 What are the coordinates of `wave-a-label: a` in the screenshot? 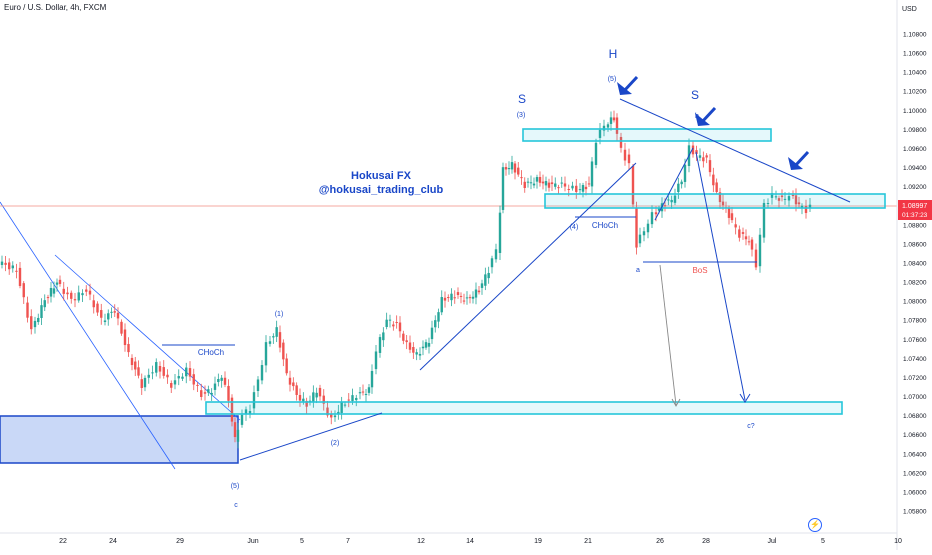 It's located at (638, 270).